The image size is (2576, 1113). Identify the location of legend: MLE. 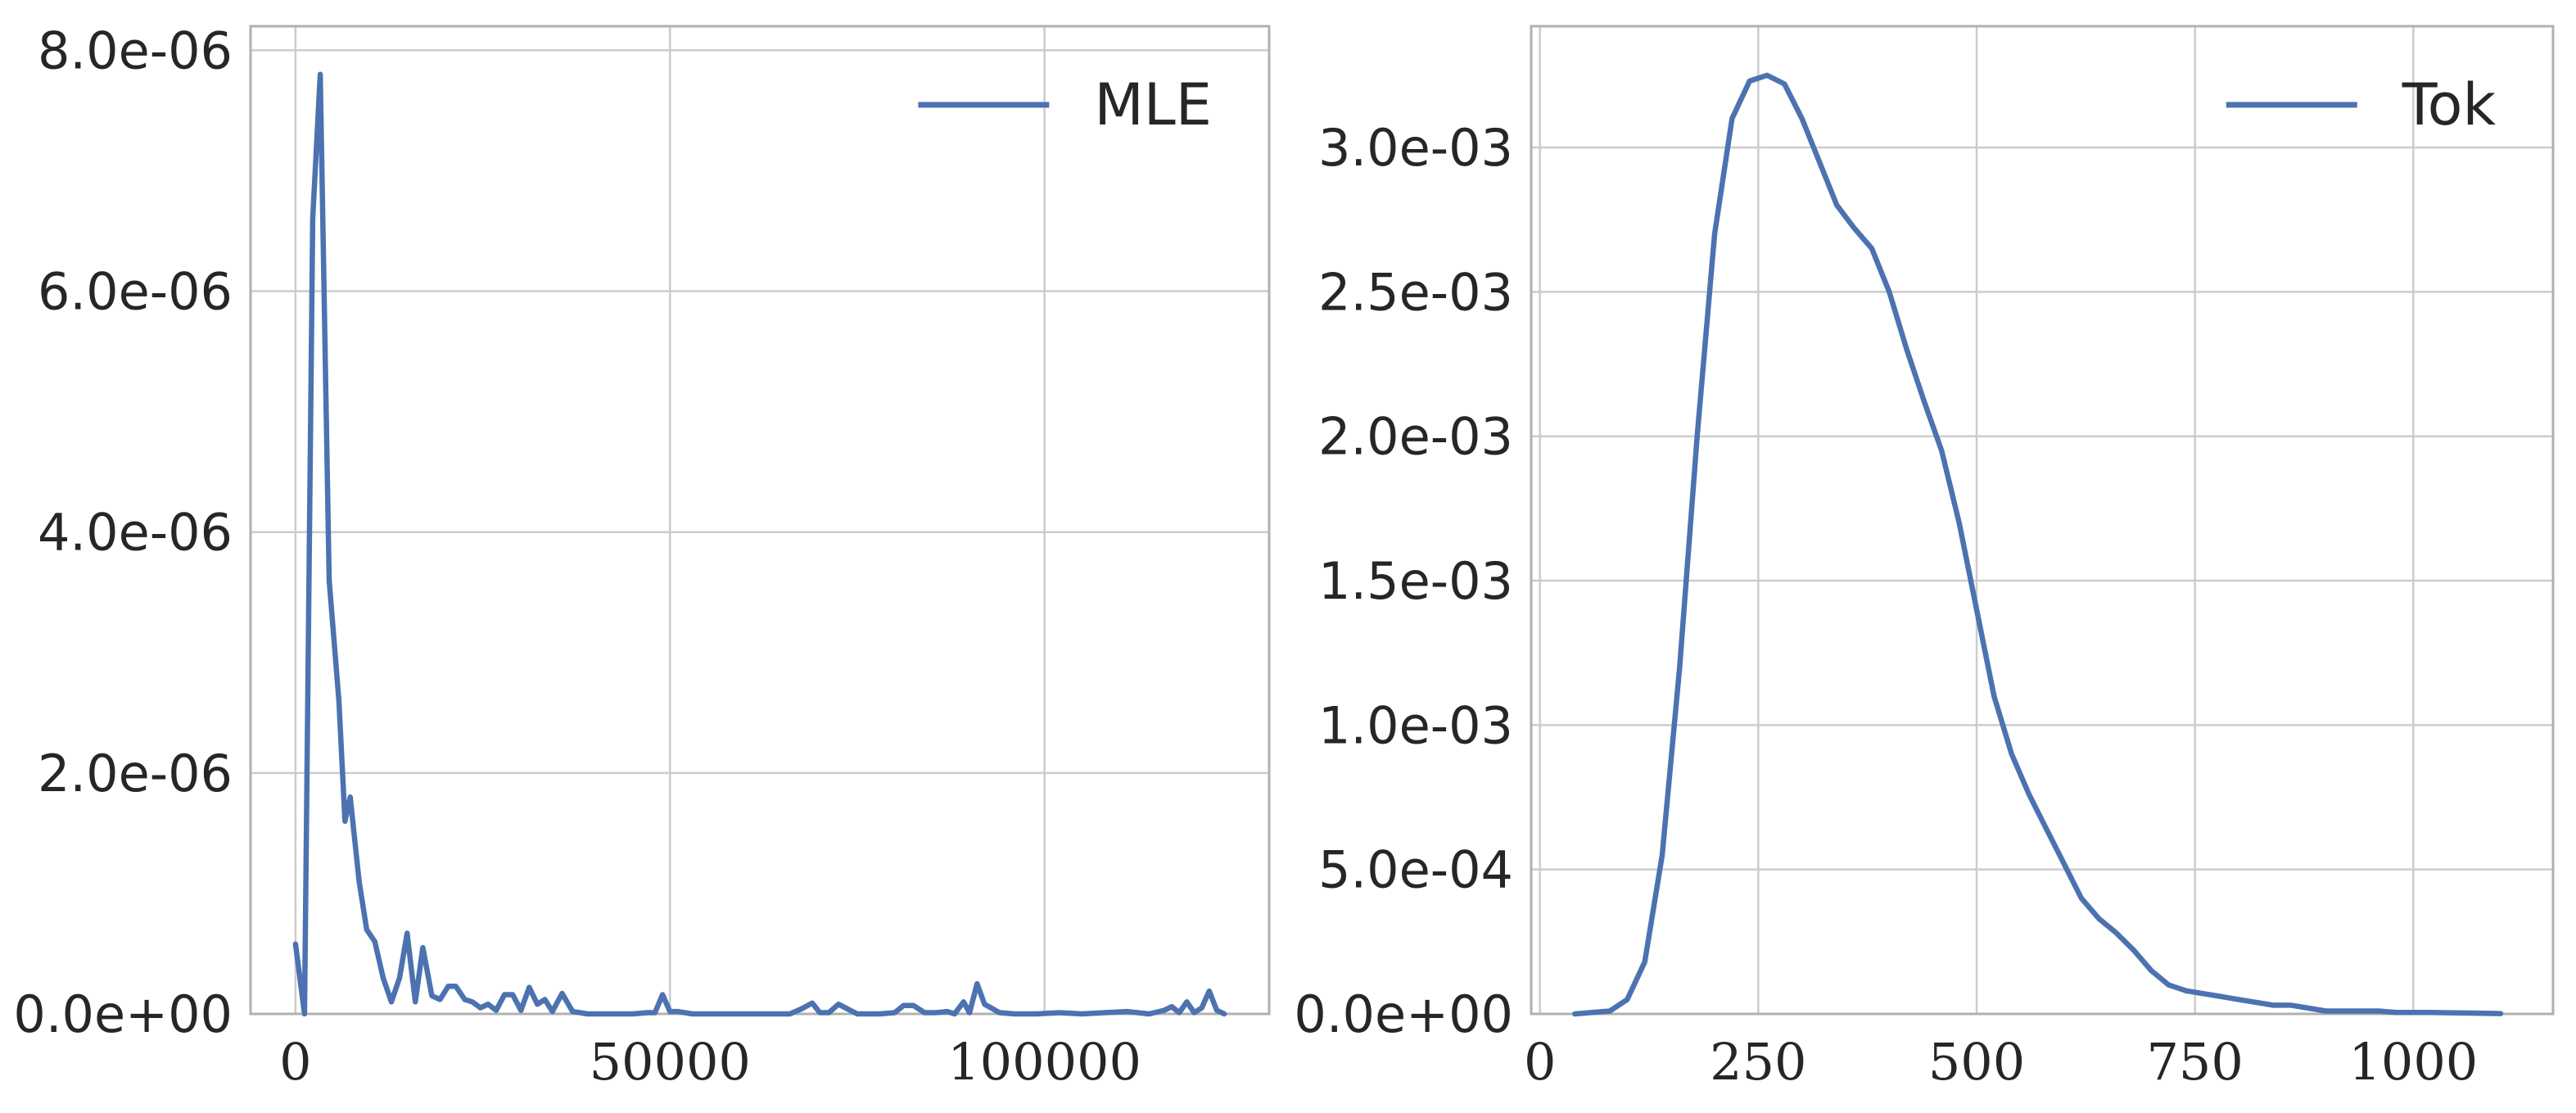
(1065, 104).